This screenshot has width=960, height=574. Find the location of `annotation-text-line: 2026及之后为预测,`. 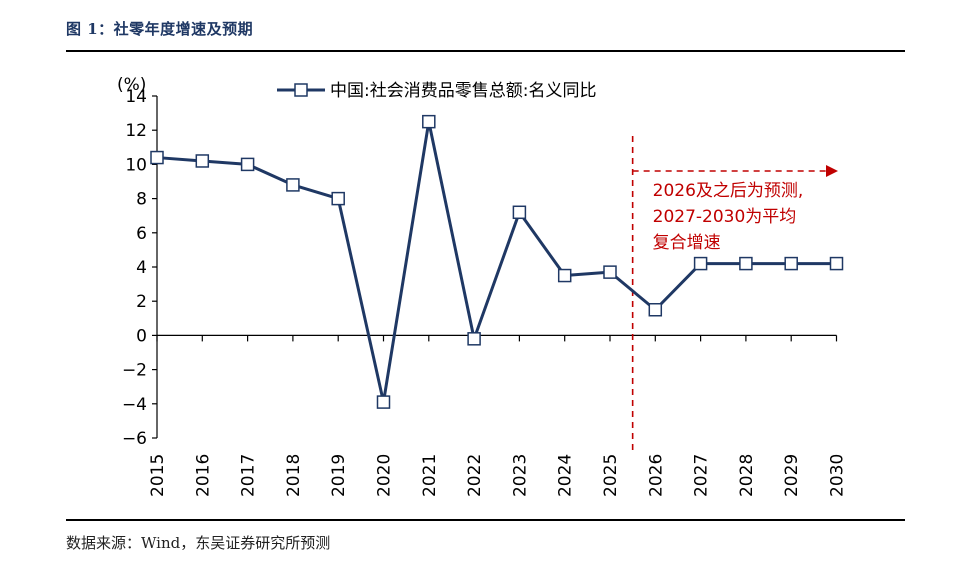

annotation-text-line: 2026及之后为预测, is located at coordinates (728, 191).